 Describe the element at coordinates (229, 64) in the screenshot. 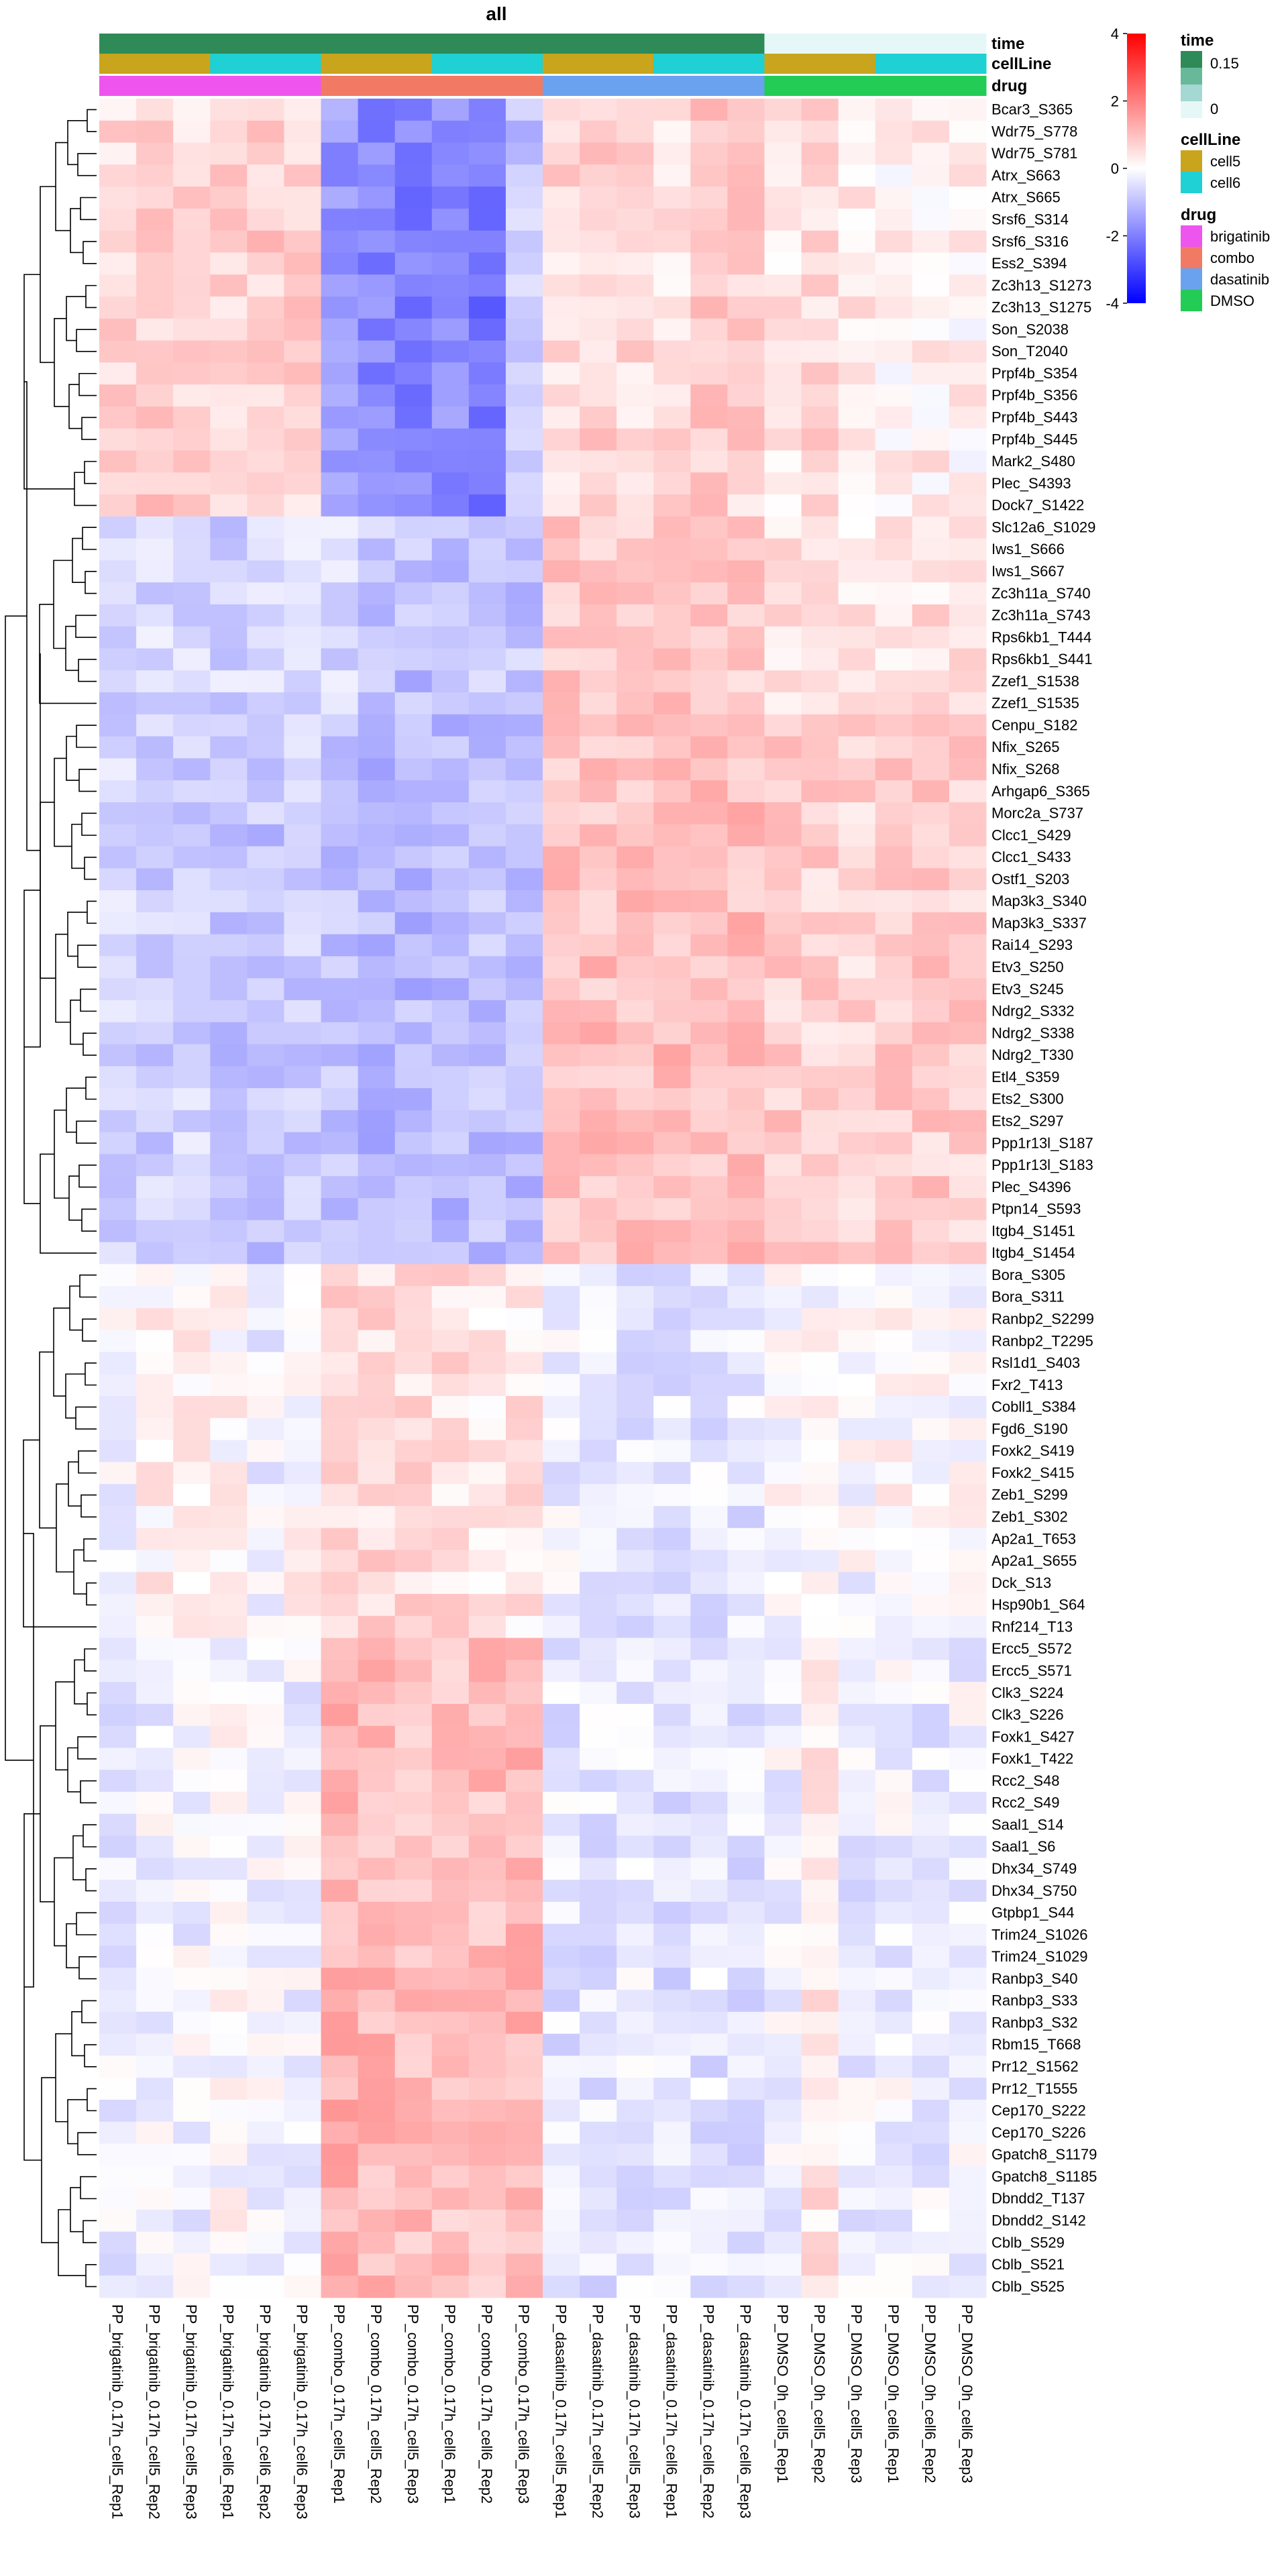

I see `cellline-annotation-cell` at that location.